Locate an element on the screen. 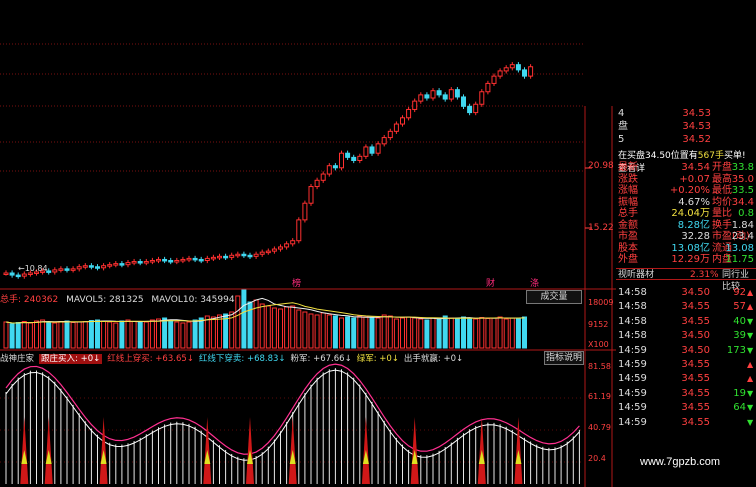 Image resolution: width=756 pixels, height=487 pixels. trade-row-1: 14:58 34.55 57 ▲ is located at coordinates (686, 307).